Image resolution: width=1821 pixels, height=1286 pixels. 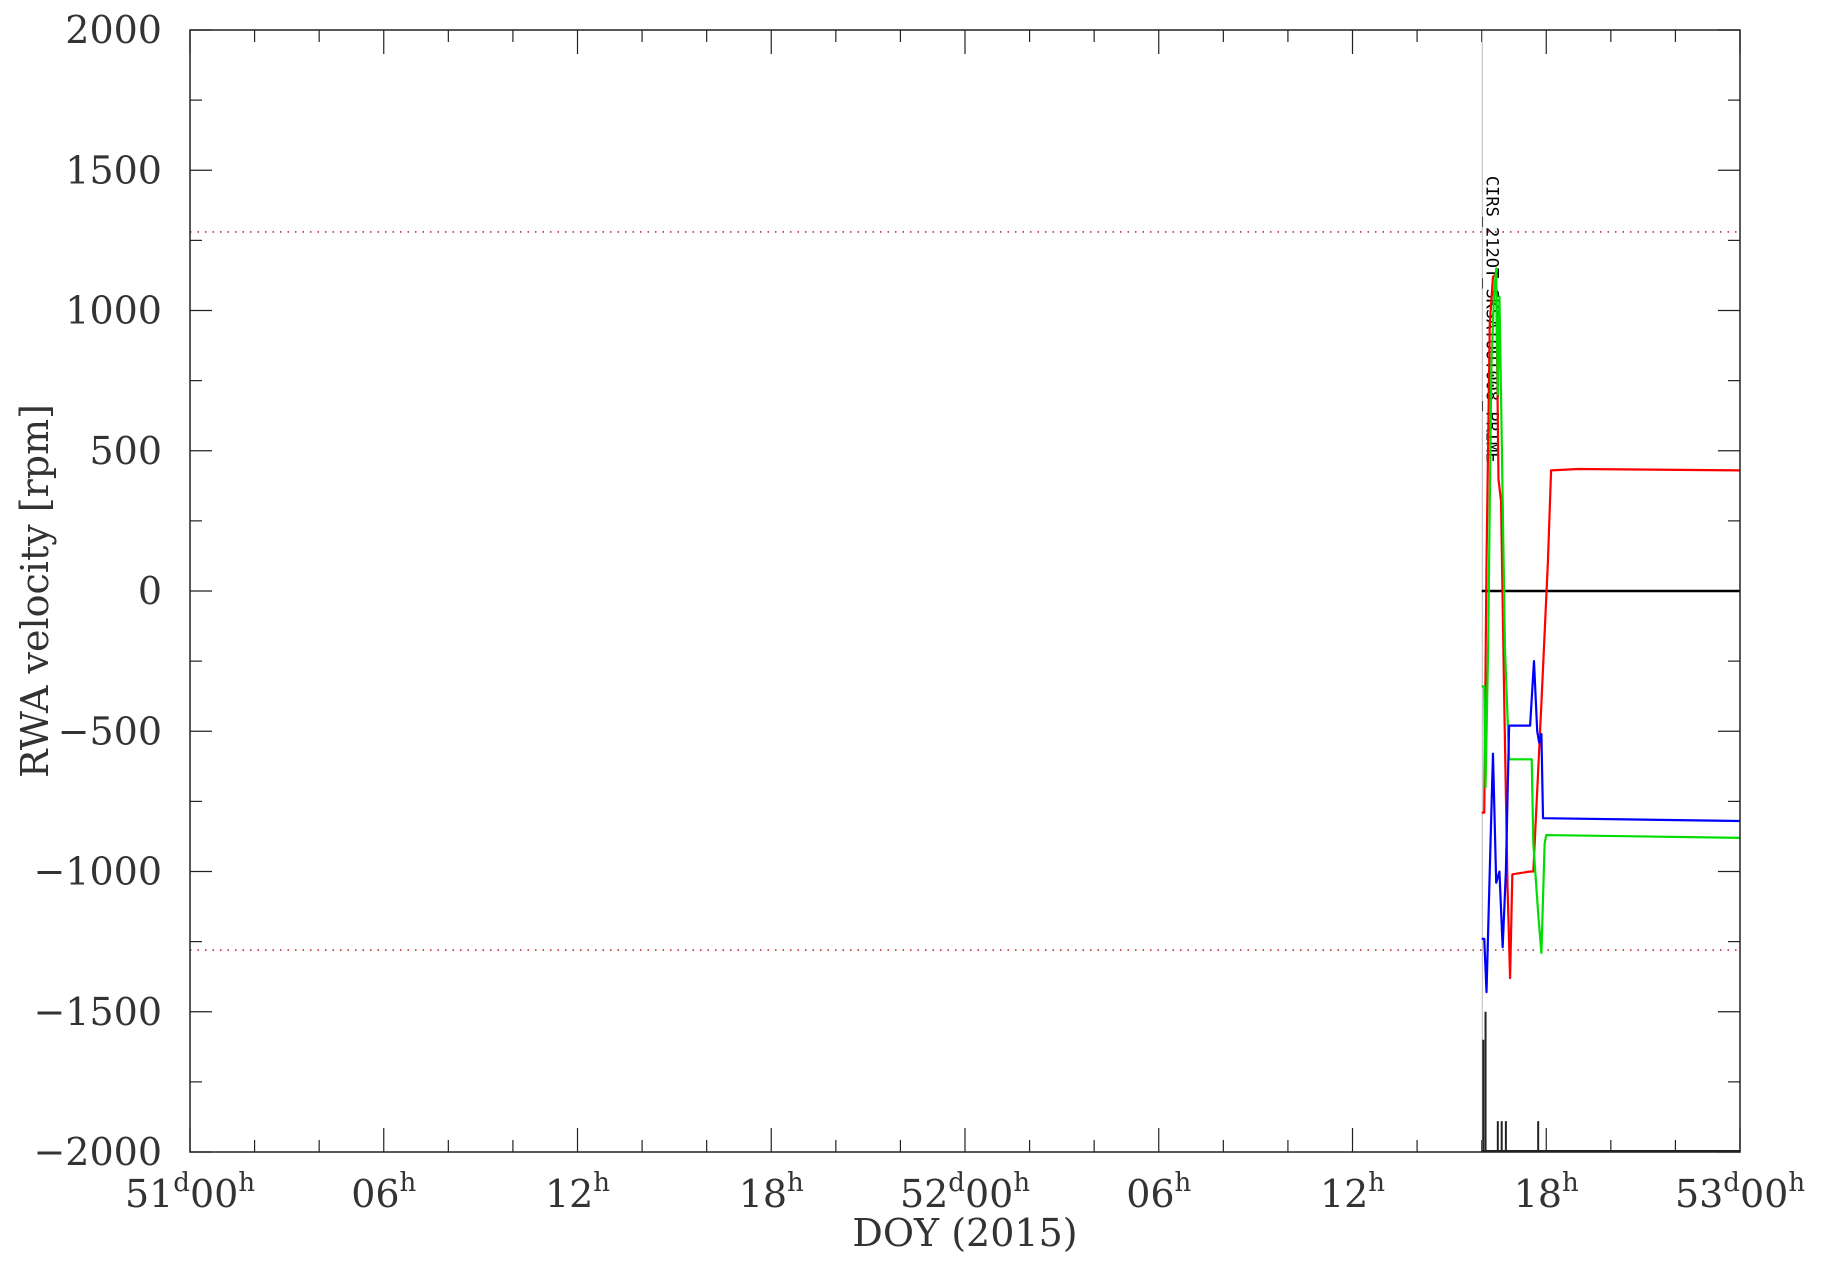 What do you see at coordinates (125, 451) in the screenshot?
I see `y-tick-label: 500` at bounding box center [125, 451].